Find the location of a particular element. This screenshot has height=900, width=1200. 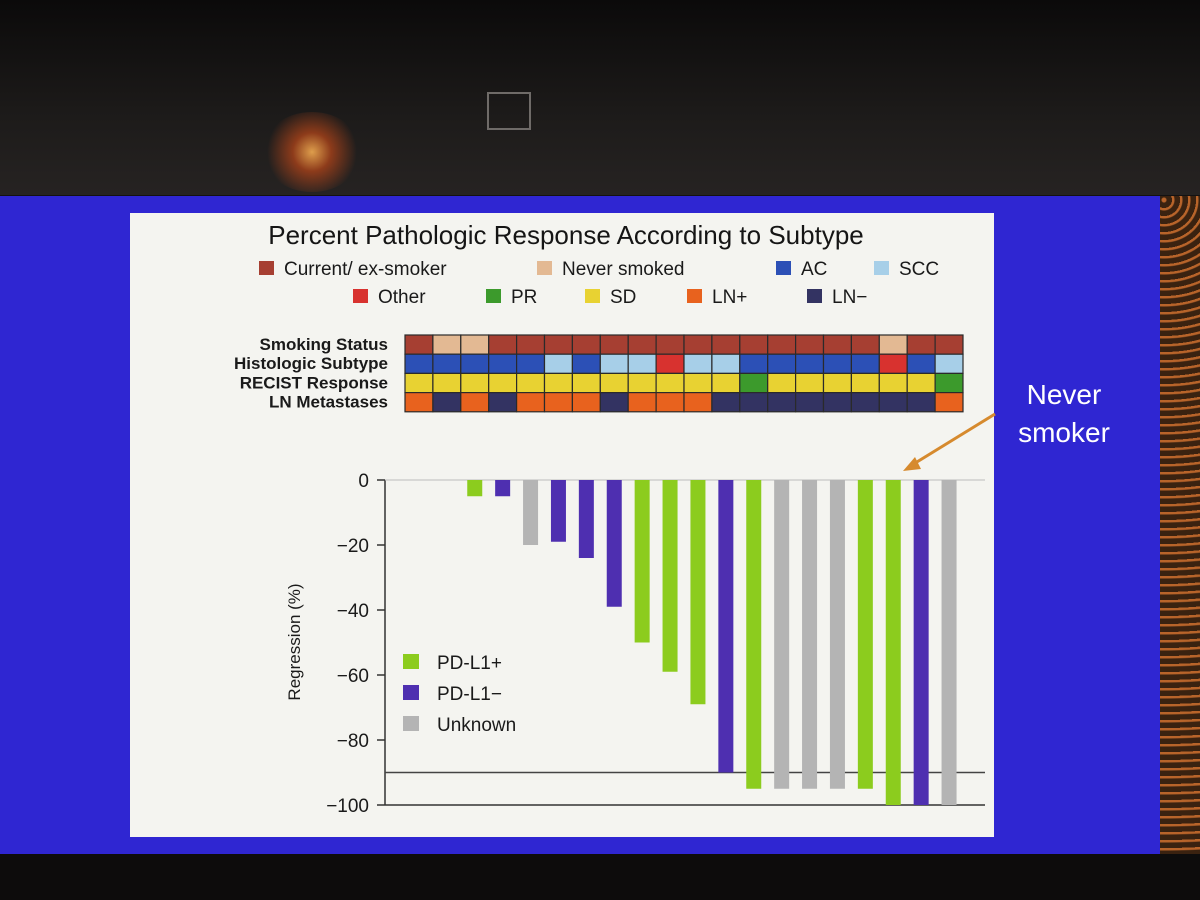

track-label-0: Smoking Status is located at coordinates (324, 344).